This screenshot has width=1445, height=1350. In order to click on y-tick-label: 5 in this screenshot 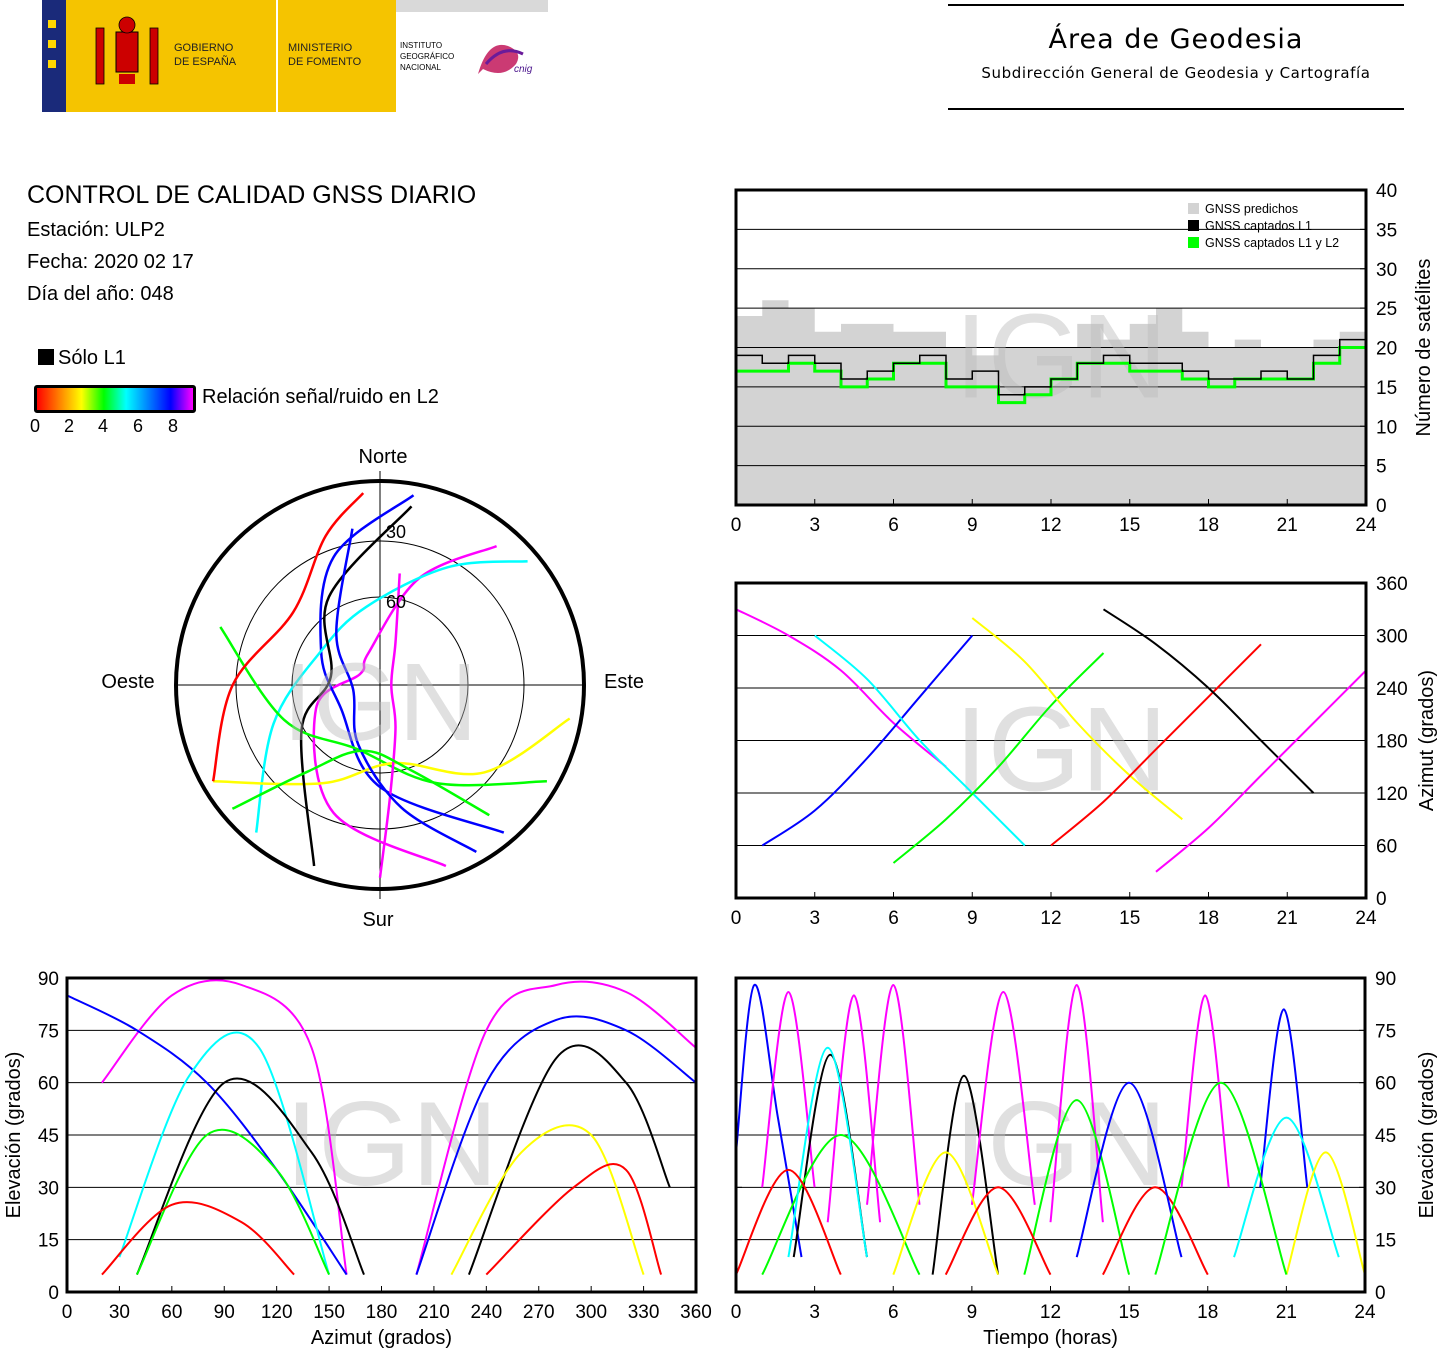, I will do `click(1381, 467)`.